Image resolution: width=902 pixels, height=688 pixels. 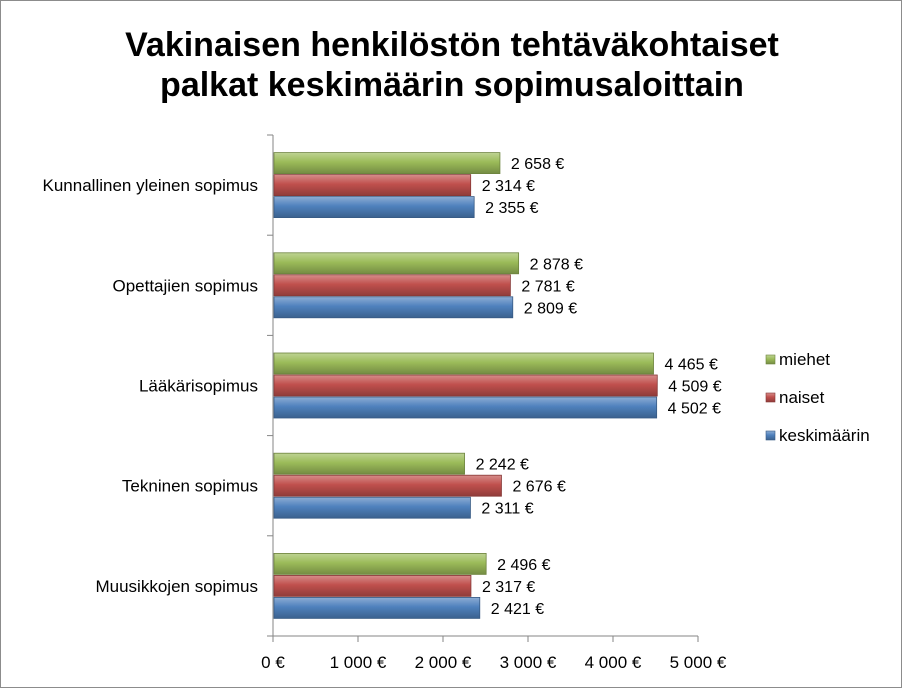 What do you see at coordinates (523, 565) in the screenshot?
I see `data-label: 2 496 €` at bounding box center [523, 565].